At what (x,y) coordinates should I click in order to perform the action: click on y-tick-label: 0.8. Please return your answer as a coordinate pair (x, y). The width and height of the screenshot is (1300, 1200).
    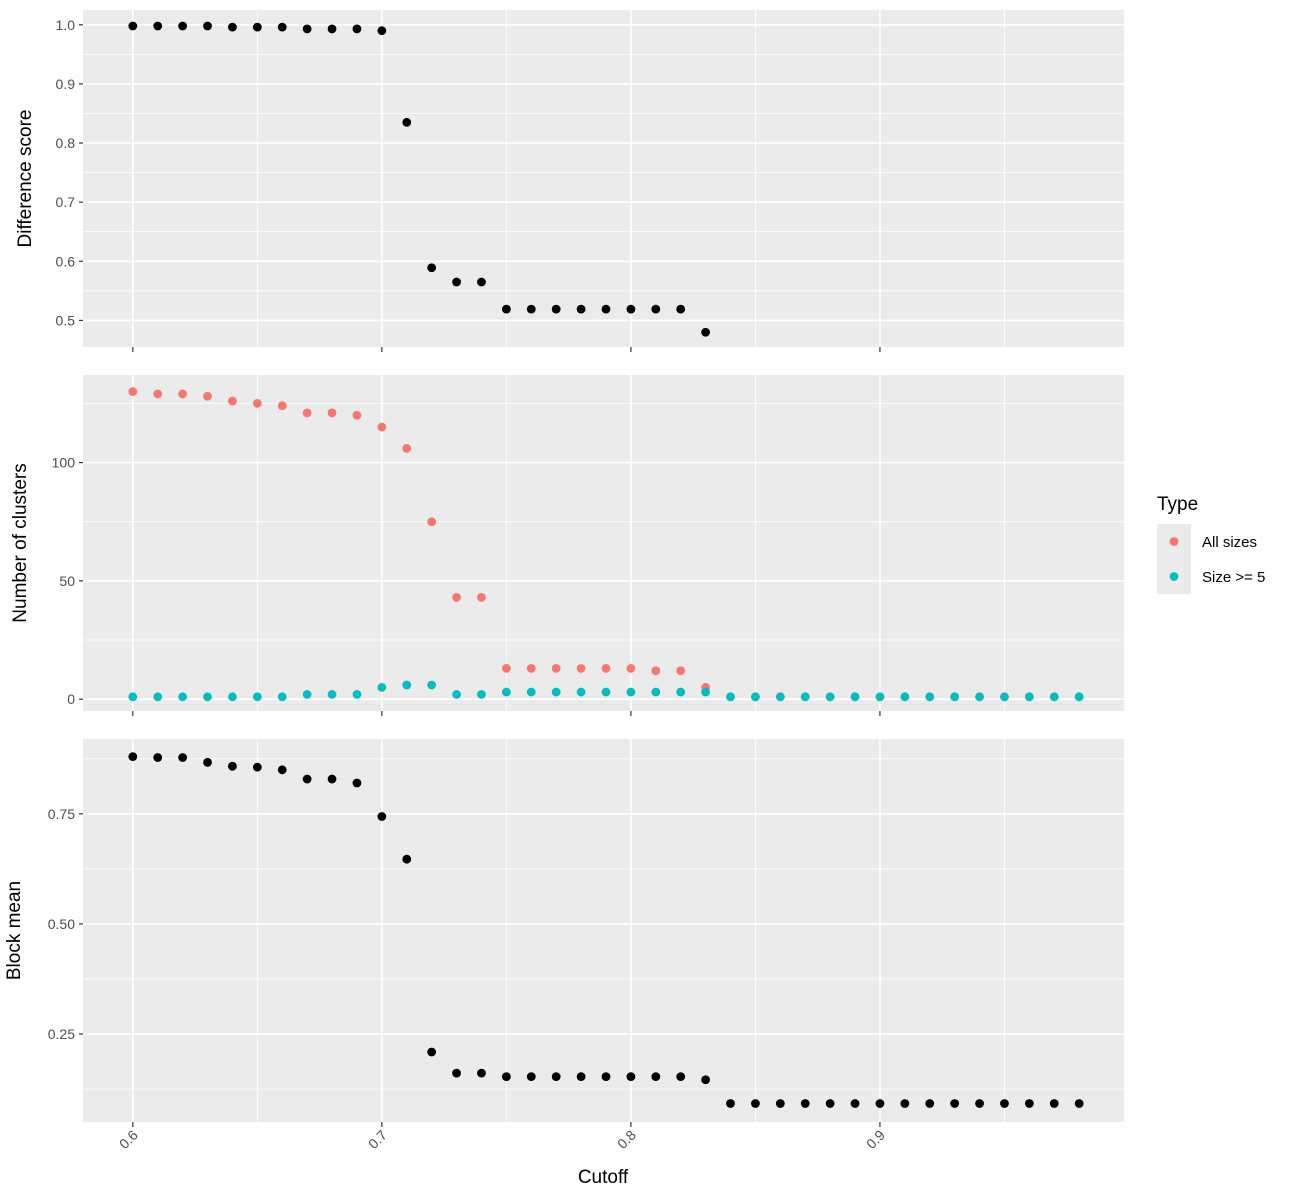
    Looking at the image, I should click on (66, 143).